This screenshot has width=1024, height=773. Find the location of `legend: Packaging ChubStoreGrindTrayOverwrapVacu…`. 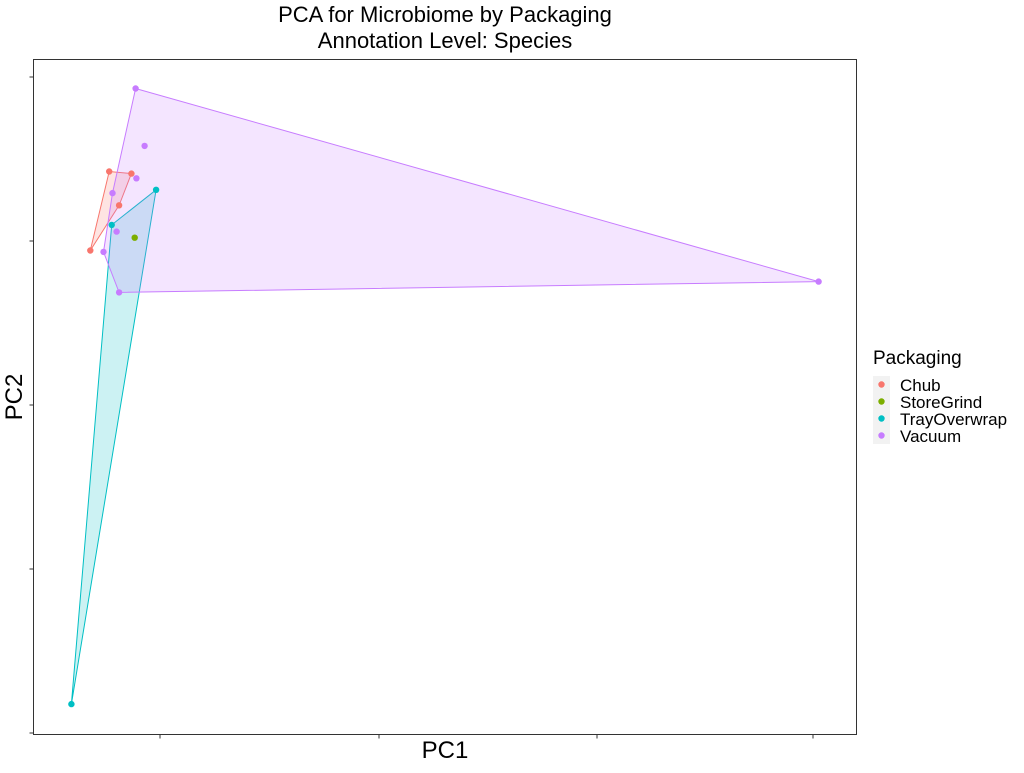

legend: Packaging ChubStoreGrindTrayOverwrapVacu… is located at coordinates (940, 397).